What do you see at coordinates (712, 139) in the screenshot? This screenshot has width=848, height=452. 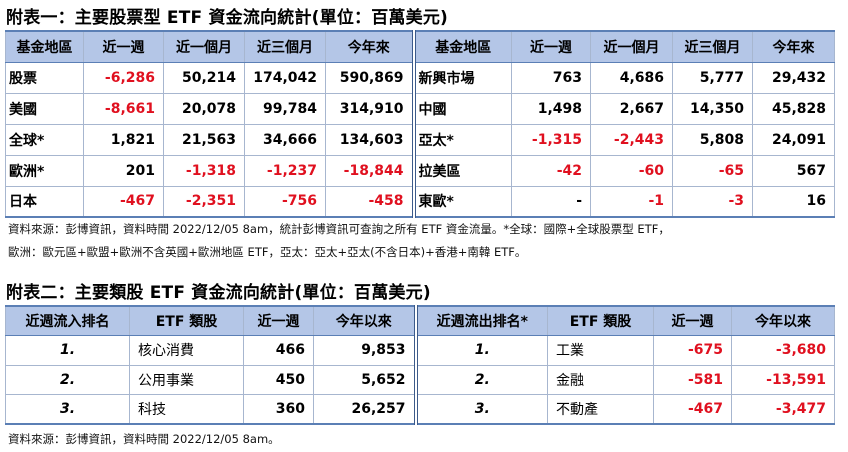 I see `table-cell: 5,808` at bounding box center [712, 139].